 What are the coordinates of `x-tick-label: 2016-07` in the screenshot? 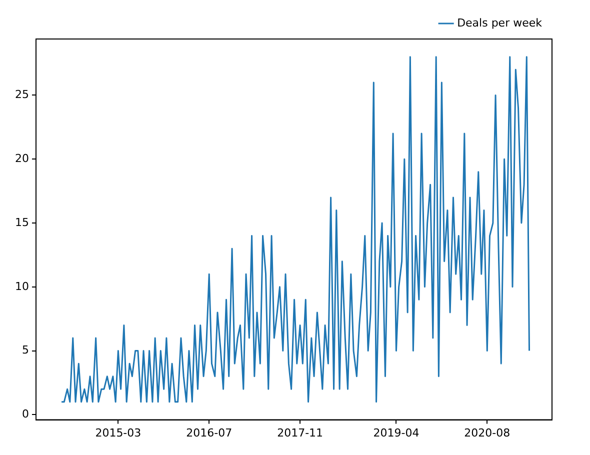 It's located at (209, 433).